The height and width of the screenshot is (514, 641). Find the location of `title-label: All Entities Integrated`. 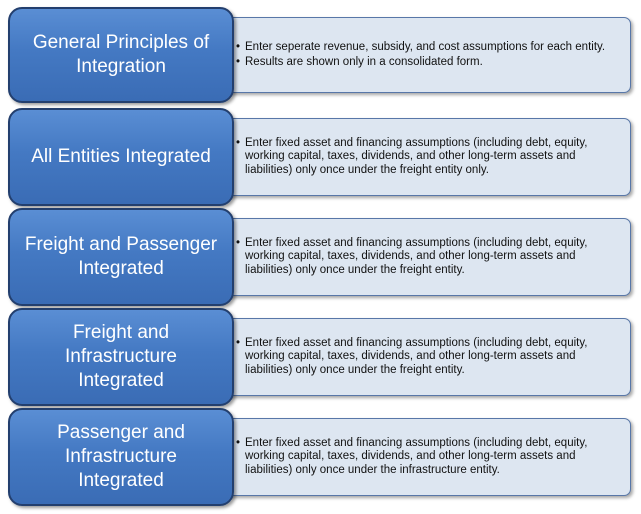

title-label: All Entities Integrated is located at coordinates (121, 156).